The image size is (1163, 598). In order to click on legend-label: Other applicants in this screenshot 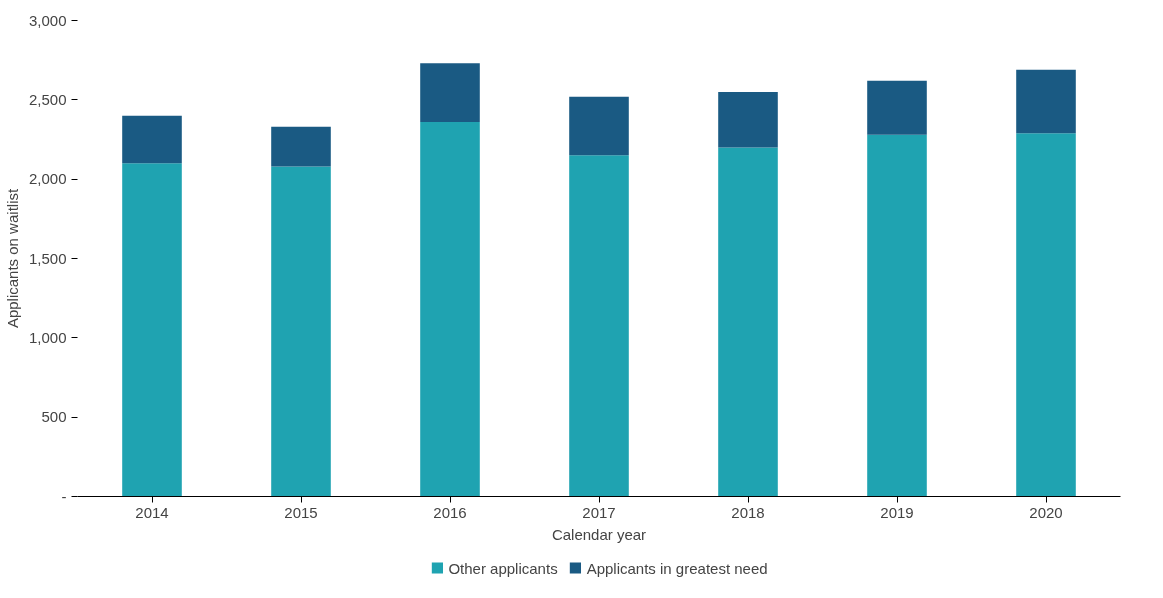, I will do `click(503, 567)`.